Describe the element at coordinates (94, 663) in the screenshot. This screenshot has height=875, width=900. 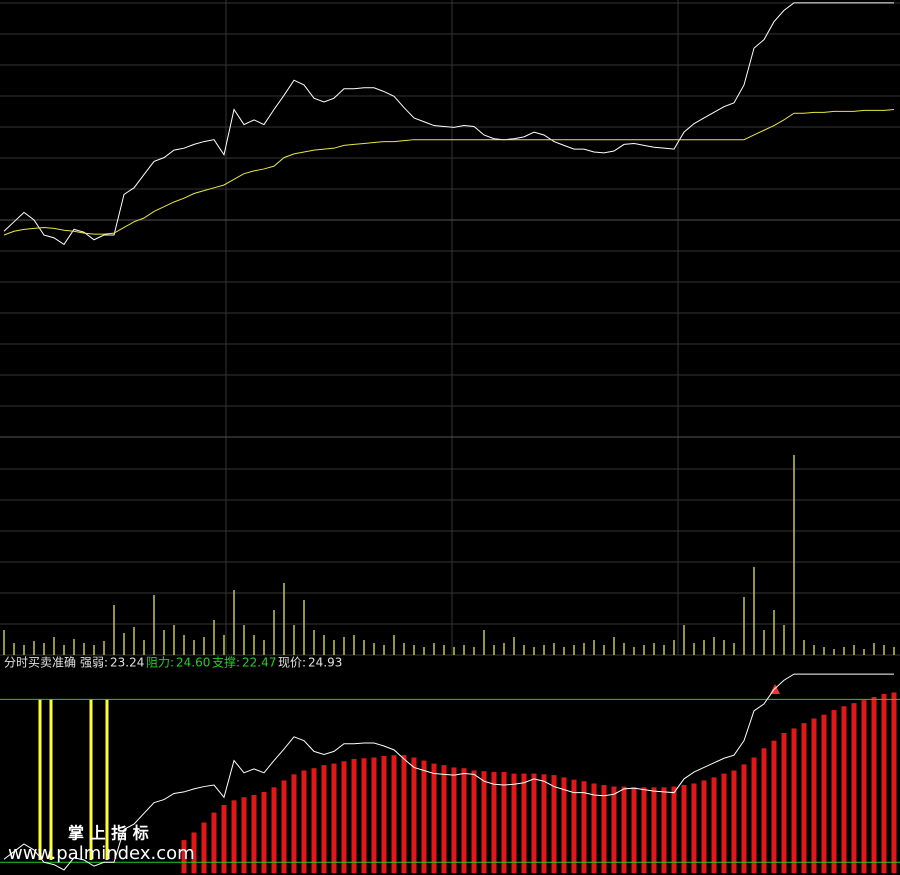
I see `indicator-label: 强弱:` at that location.